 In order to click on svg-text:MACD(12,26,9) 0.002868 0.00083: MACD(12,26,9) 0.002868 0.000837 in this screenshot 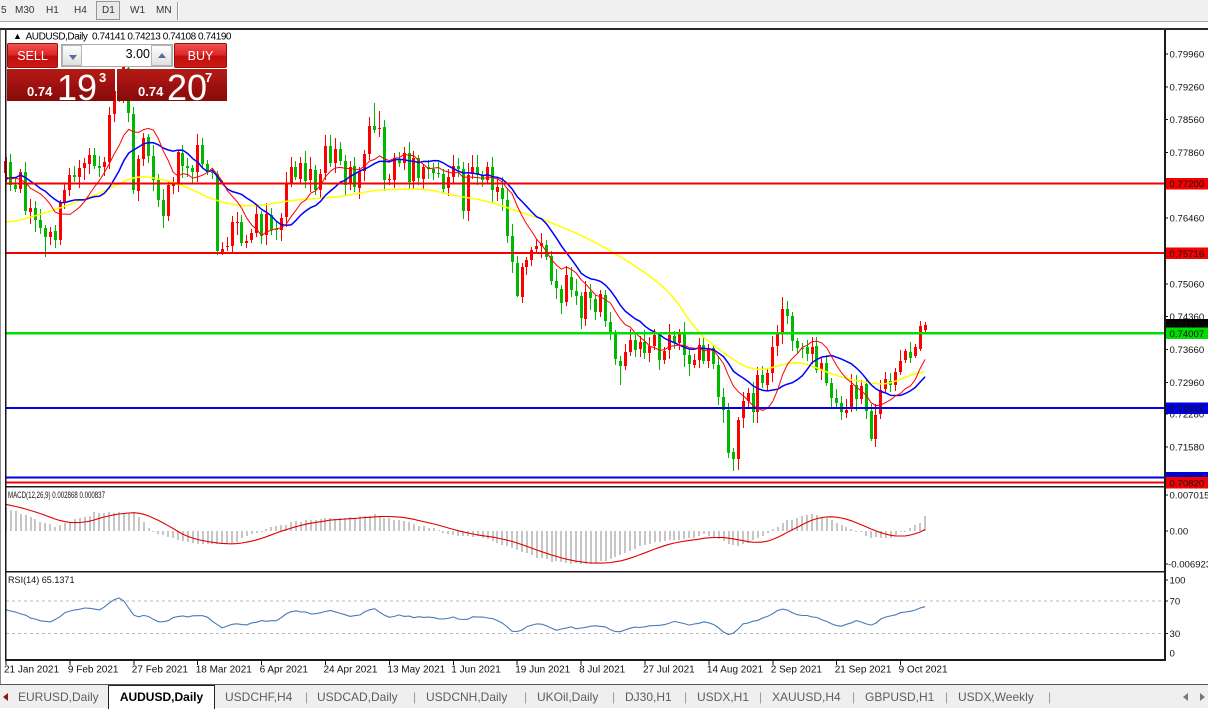, I will do `click(56, 495)`.